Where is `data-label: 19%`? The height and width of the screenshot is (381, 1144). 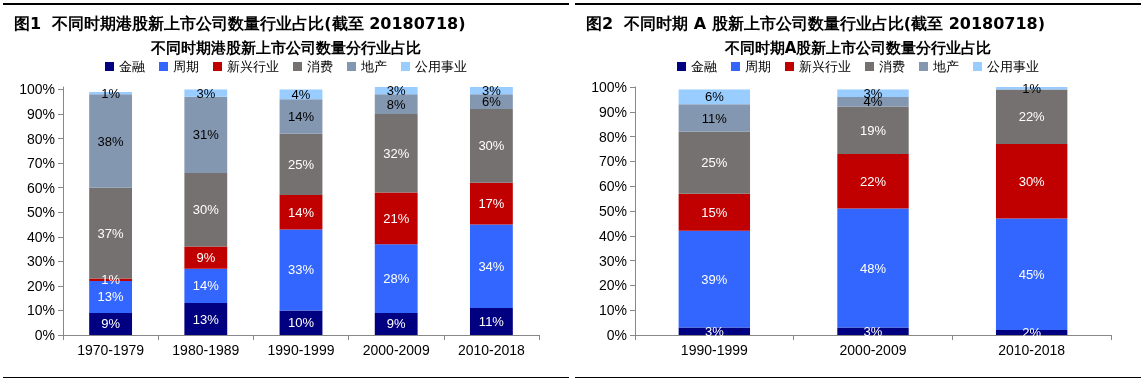 data-label: 19% is located at coordinates (873, 130).